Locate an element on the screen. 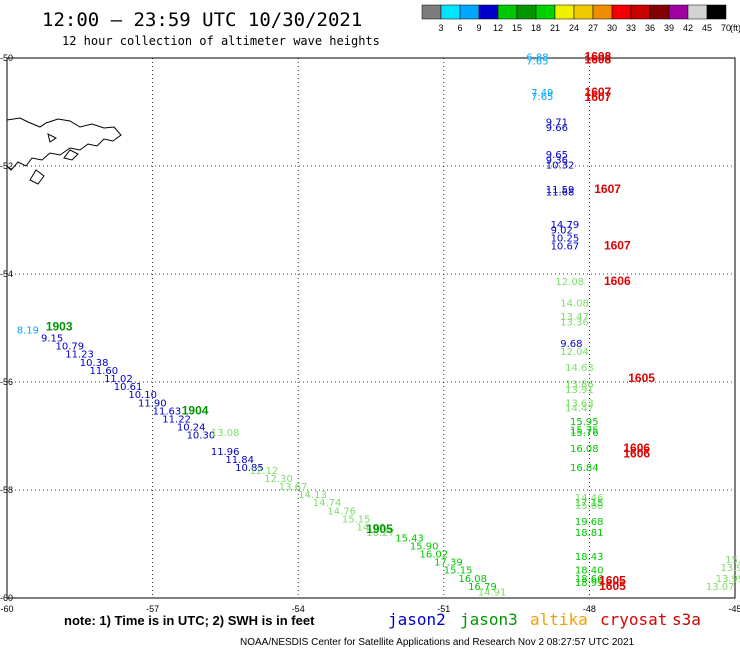 Image resolution: width=740 pixels, height=650 pixels. land-outline is located at coordinates (64, 151).